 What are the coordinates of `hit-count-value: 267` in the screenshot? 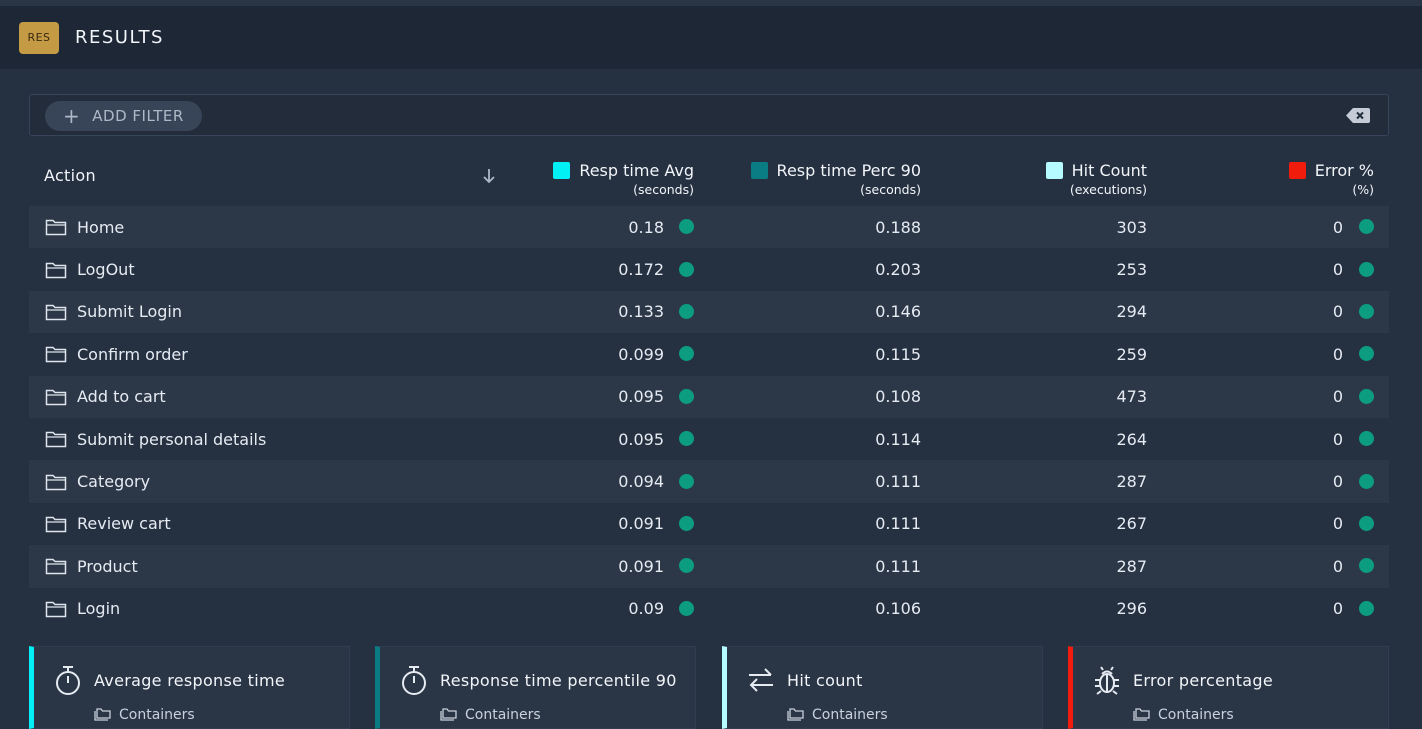 It's located at (1131, 524).